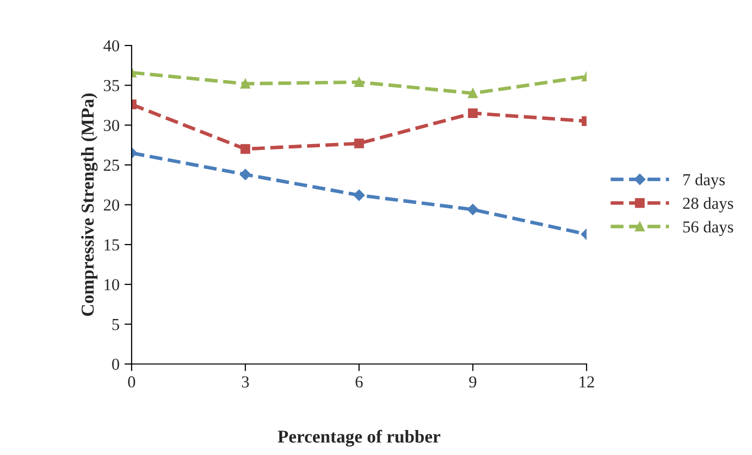  I want to click on x-tick-label: 9, so click(472, 382).